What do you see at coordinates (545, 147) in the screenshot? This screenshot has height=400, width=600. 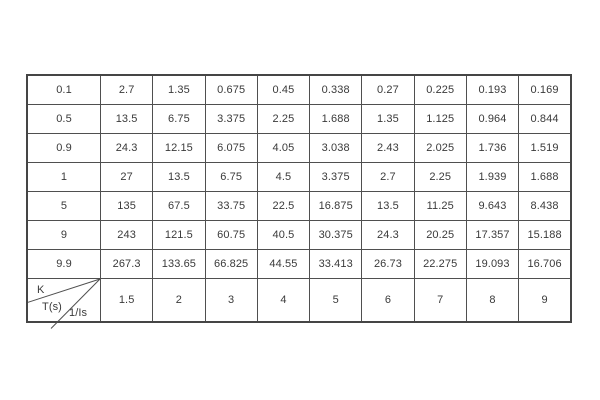 I see `table-cell-value: 1.519` at bounding box center [545, 147].